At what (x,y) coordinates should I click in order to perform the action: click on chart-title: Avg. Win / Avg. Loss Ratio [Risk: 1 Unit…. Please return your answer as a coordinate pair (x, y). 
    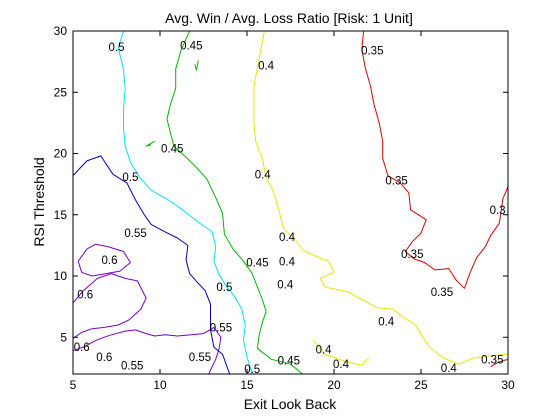
    Looking at the image, I should click on (289, 18).